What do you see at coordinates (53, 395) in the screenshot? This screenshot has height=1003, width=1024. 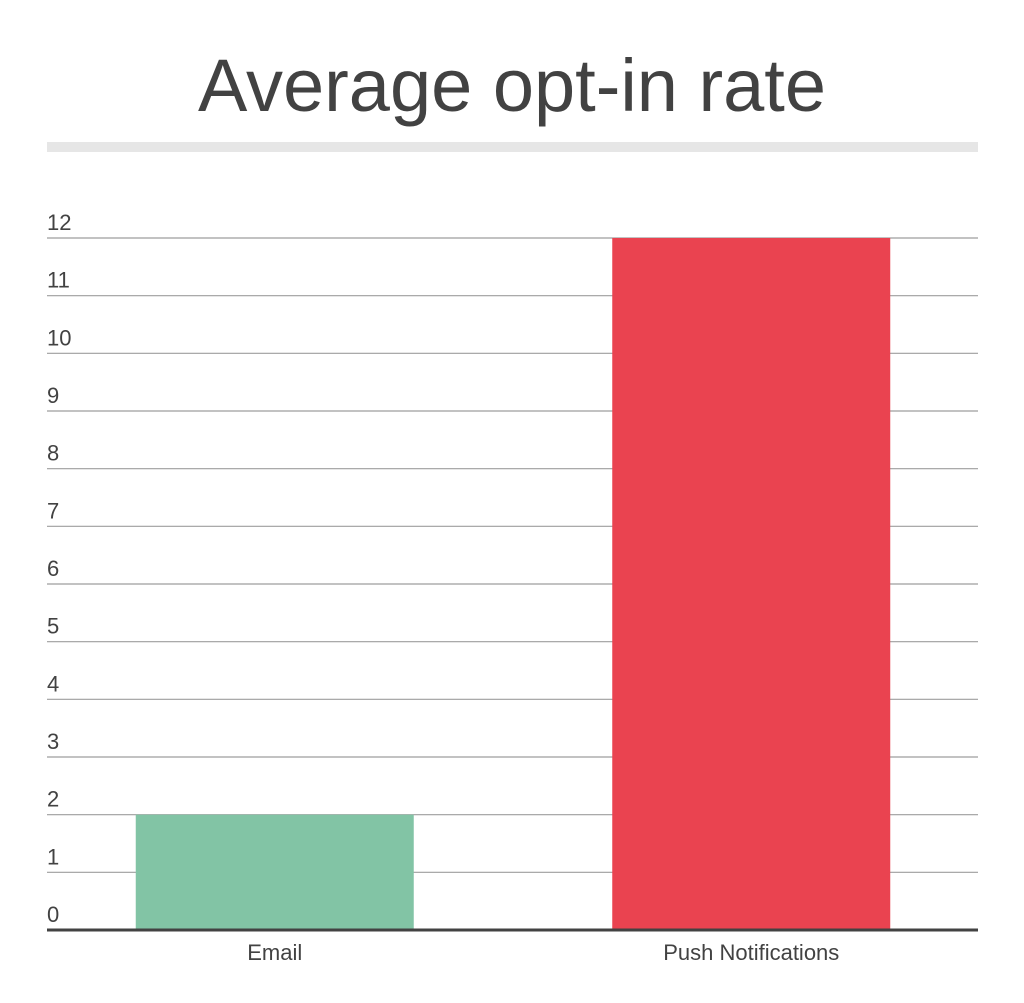 I see `y-tick-label: 9` at bounding box center [53, 395].